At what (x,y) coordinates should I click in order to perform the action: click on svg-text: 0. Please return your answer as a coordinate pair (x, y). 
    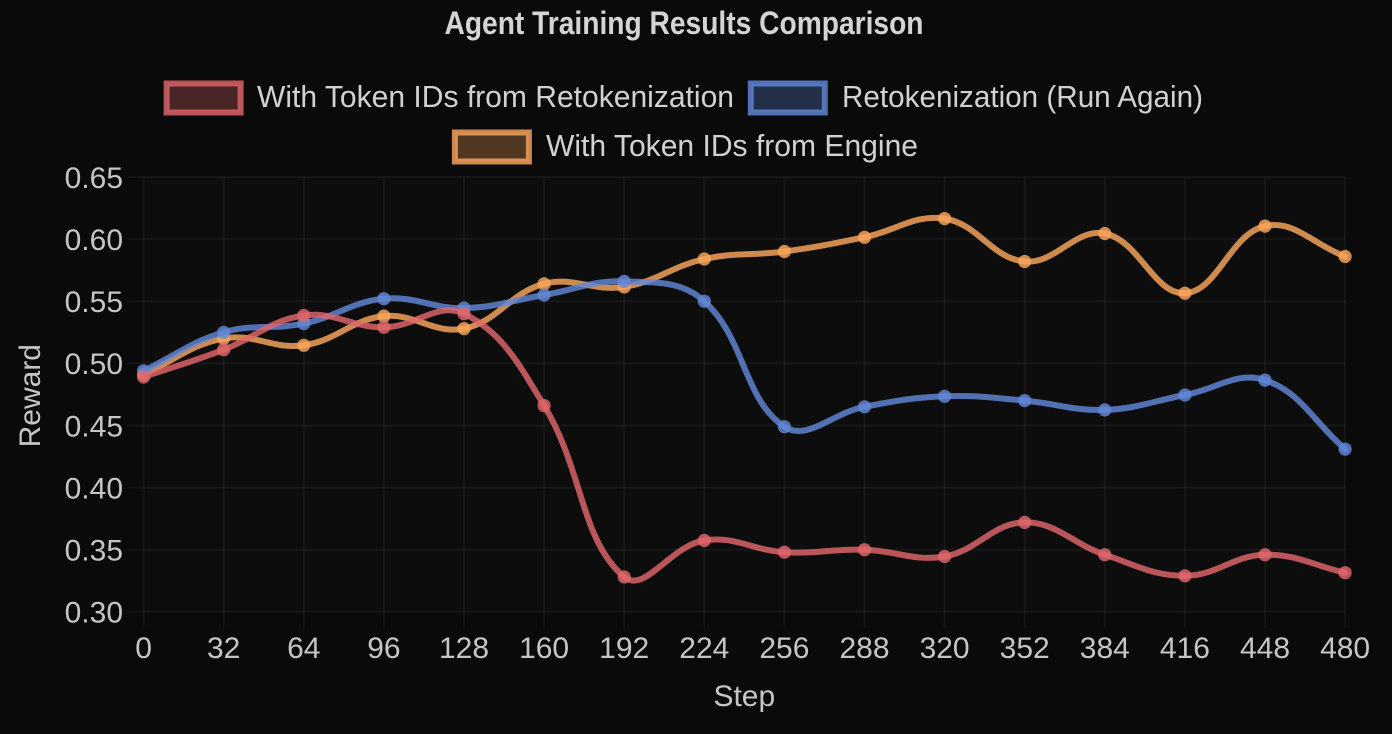
    Looking at the image, I should click on (143, 648).